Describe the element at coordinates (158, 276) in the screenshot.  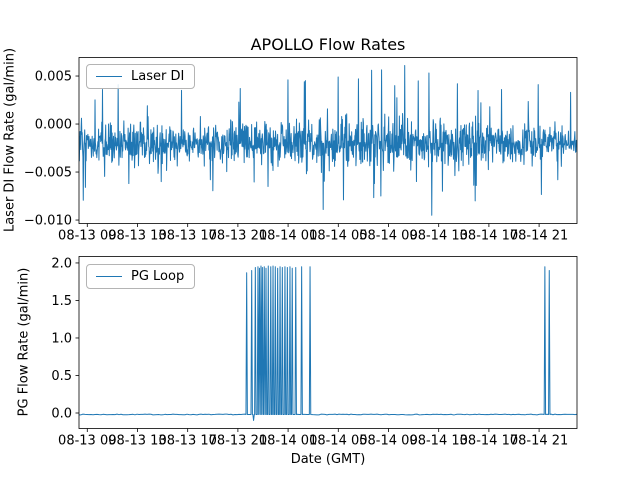
I see `pg-legend-label: PG Loop` at that location.